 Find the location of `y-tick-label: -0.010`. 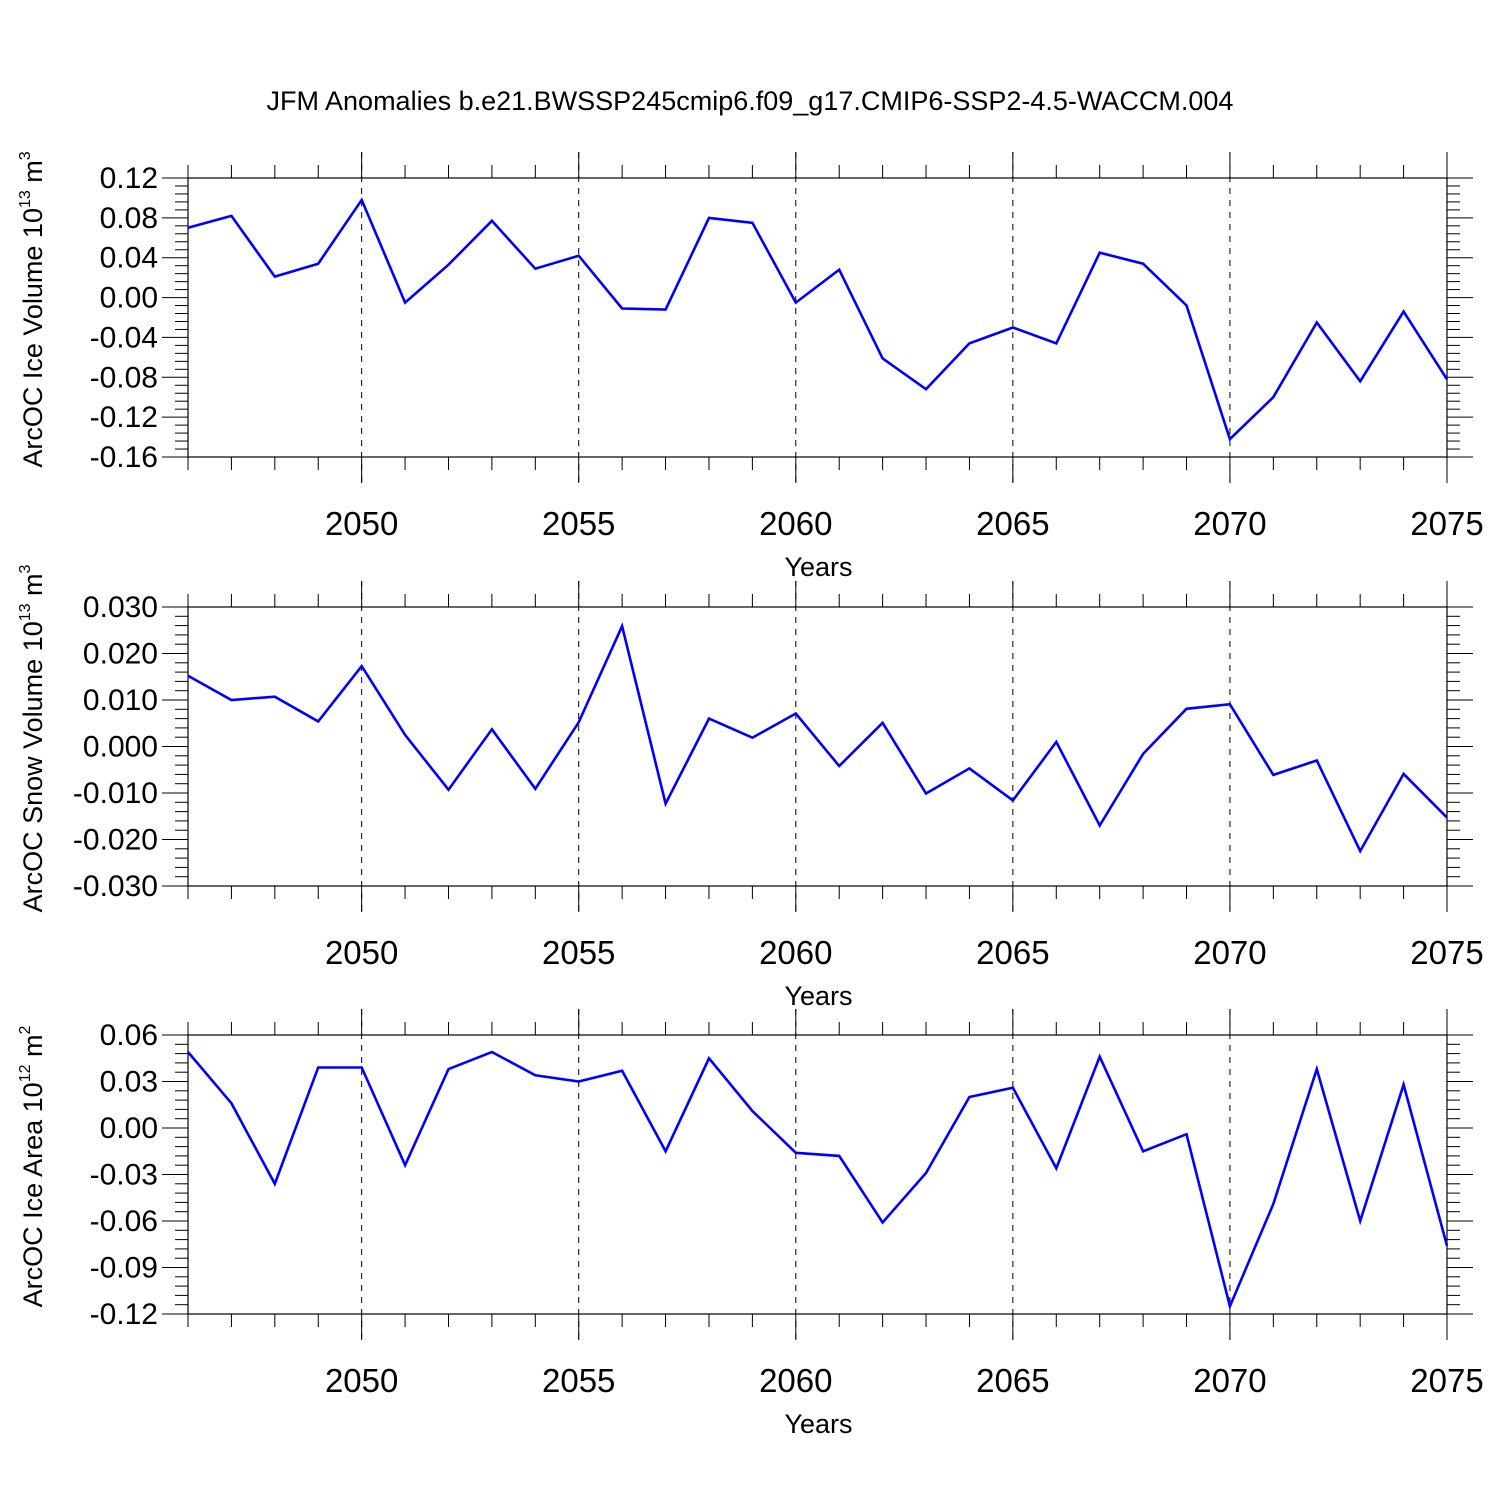

y-tick-label: -0.010 is located at coordinates (115, 793).